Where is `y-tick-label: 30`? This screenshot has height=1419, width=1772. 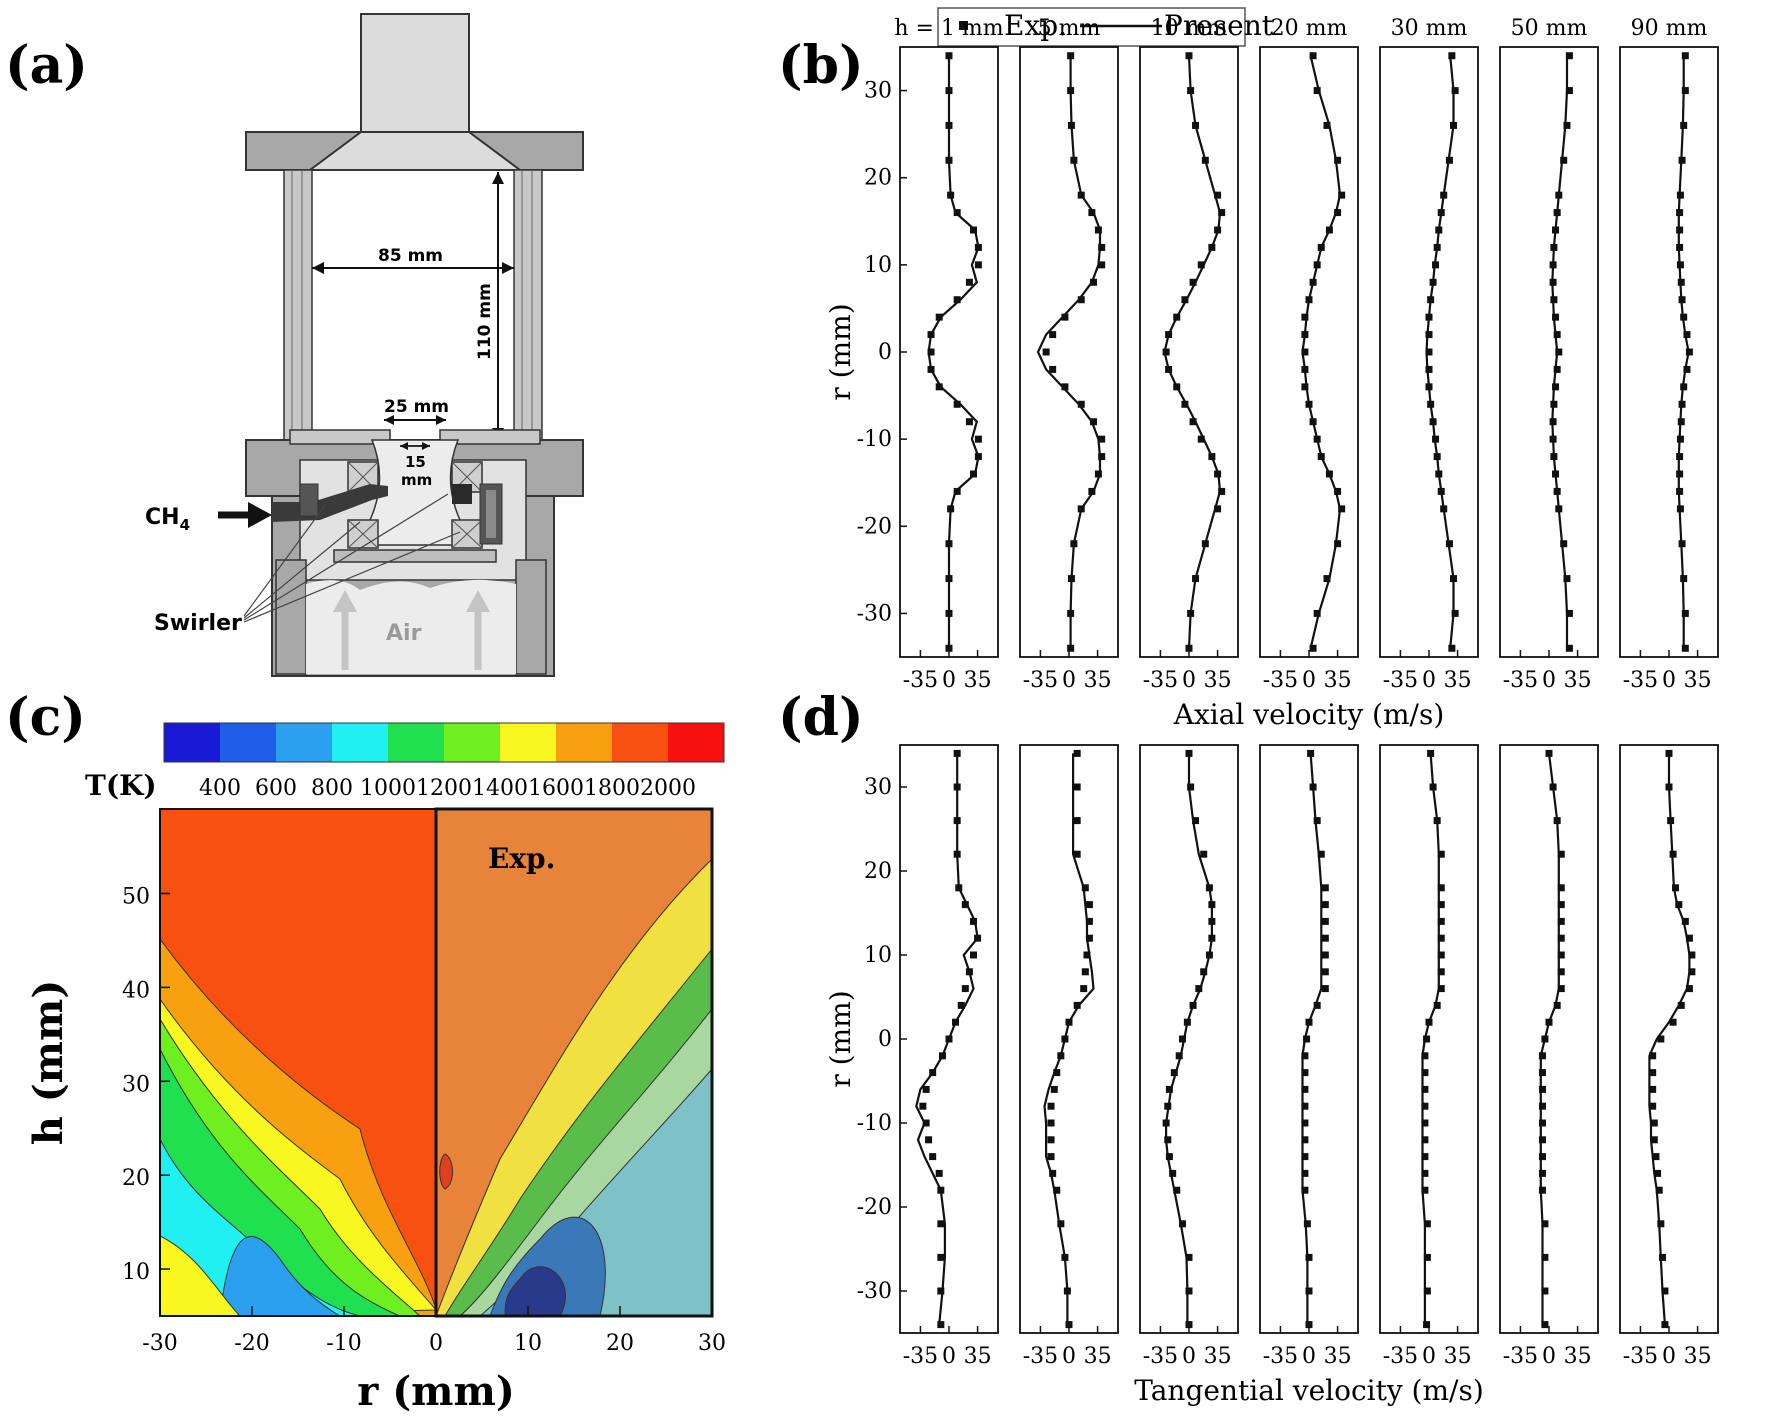
y-tick-label: 30 is located at coordinates (136, 1084).